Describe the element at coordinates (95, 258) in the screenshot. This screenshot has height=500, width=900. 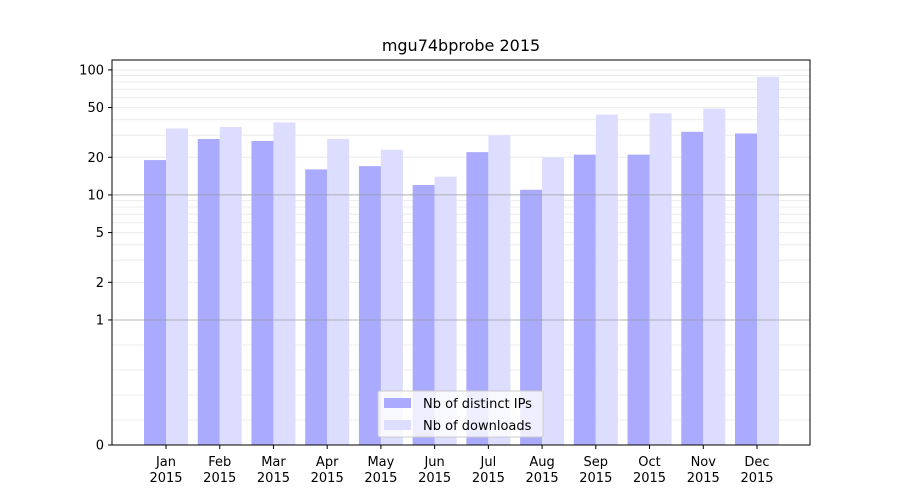
I see `y-axis: 0 1 2 5 10 20 50 100` at that location.